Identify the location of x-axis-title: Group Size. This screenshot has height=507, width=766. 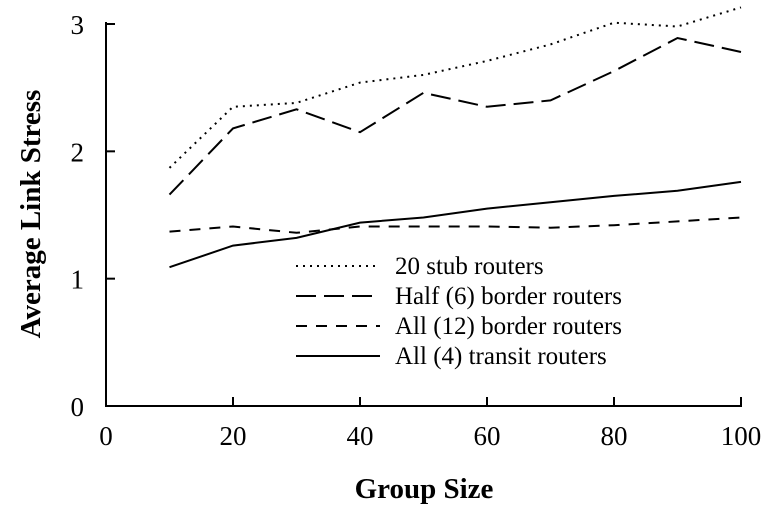
(424, 489).